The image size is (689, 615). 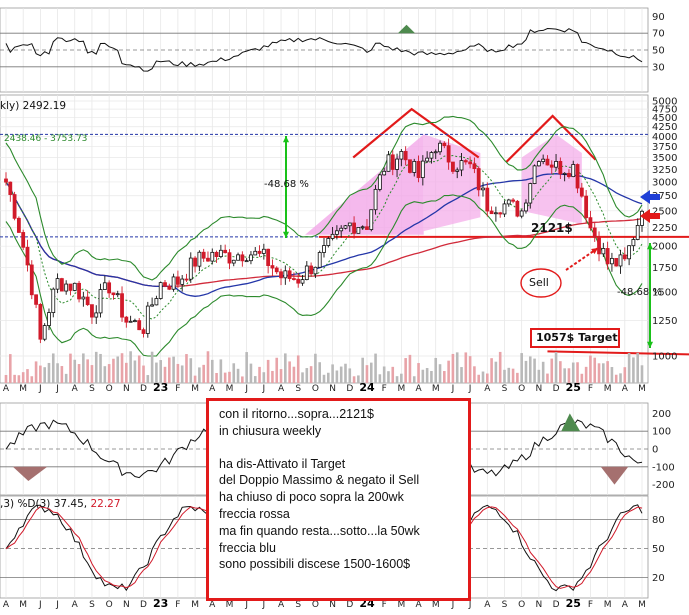 What do you see at coordinates (655, 450) in the screenshot?
I see `cci-tick-label: 0` at bounding box center [655, 450].